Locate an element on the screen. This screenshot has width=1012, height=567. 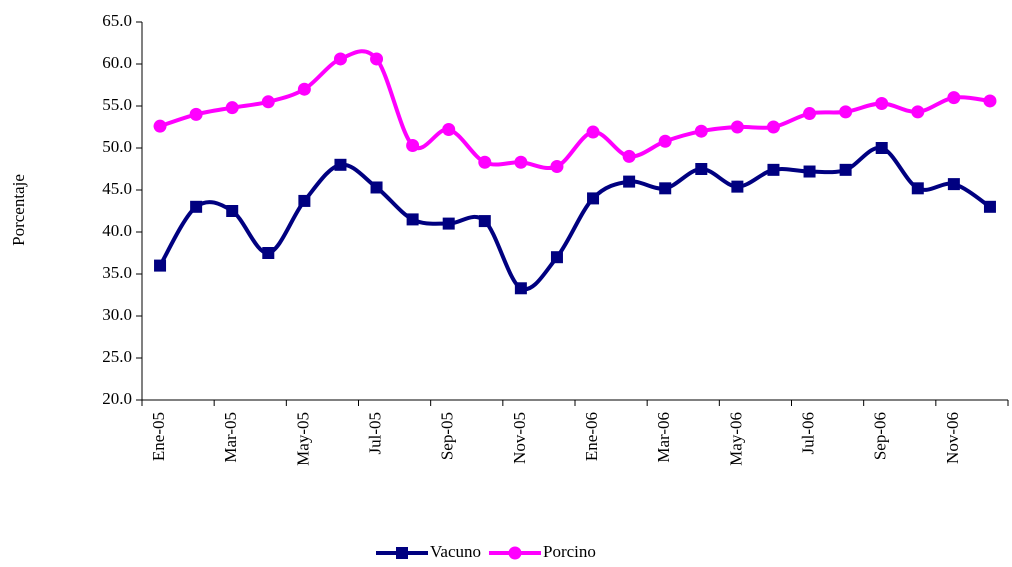
x-tick-label: Ene-06 is located at coordinates (591, 436).